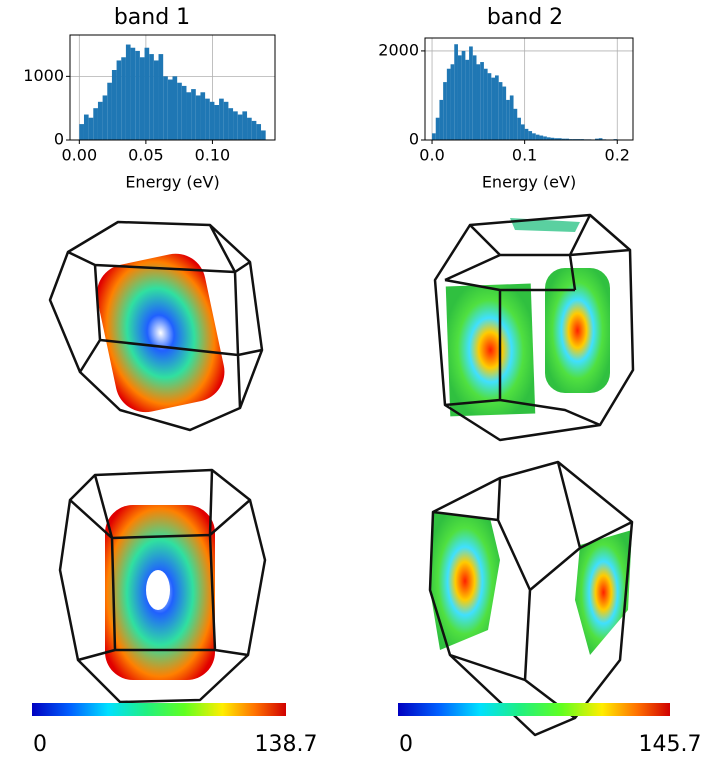 This screenshot has height=767, width=715. Describe the element at coordinates (525, 17) in the screenshot. I see `chart-title: band 2` at that location.